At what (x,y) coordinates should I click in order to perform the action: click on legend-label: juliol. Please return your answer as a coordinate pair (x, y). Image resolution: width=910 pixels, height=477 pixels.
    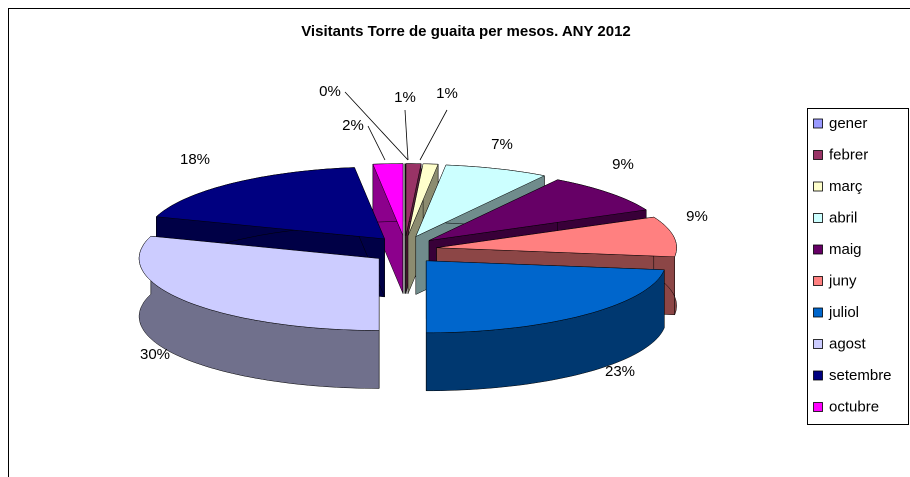
    Looking at the image, I should click on (843, 312).